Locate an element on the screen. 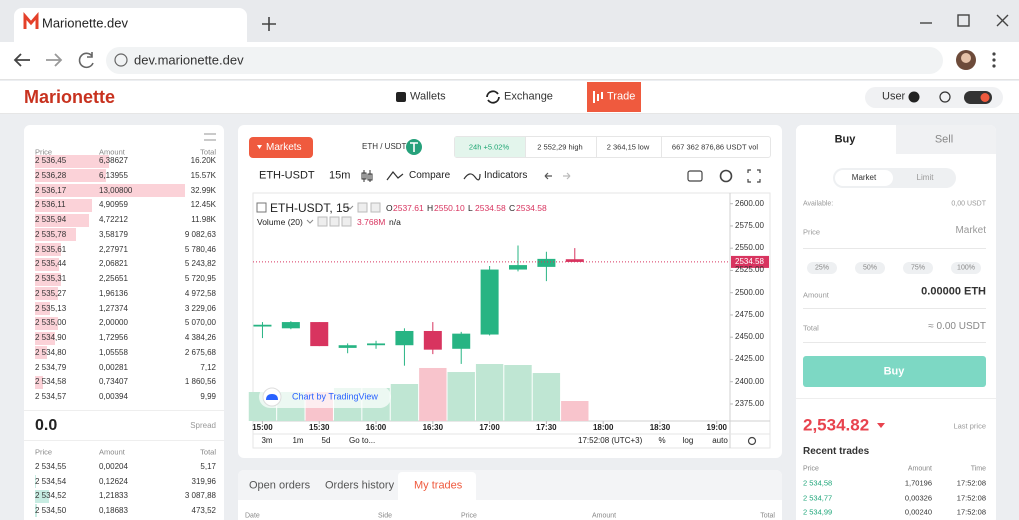 Image resolution: width=1019 pixels, height=520 pixels. indicators-button: Indicators is located at coordinates (506, 175).